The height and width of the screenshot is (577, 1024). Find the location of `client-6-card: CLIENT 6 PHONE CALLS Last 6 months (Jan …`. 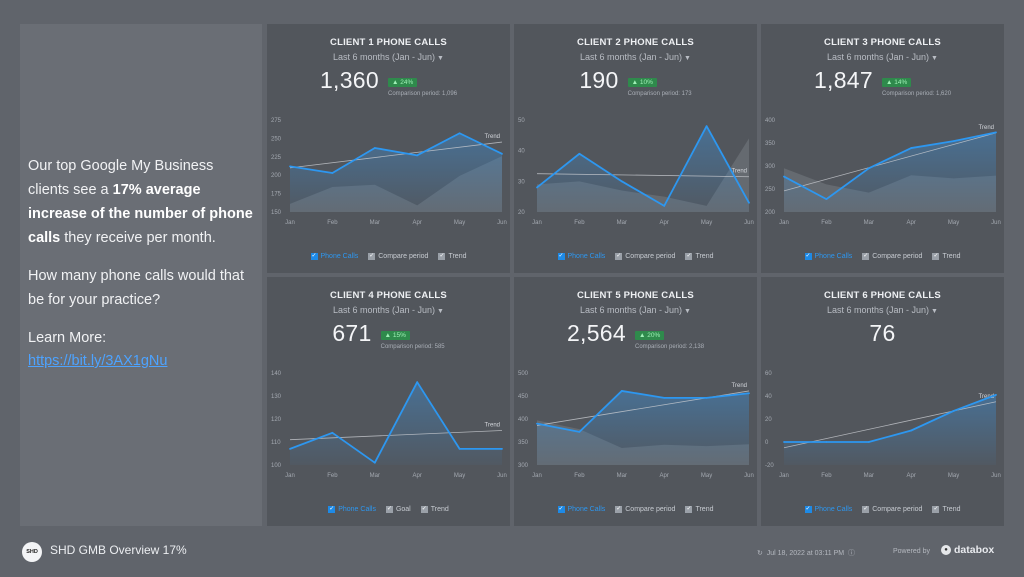

client-6-card: CLIENT 6 PHONE CALLS Last 6 months (Jan … is located at coordinates (882, 401).